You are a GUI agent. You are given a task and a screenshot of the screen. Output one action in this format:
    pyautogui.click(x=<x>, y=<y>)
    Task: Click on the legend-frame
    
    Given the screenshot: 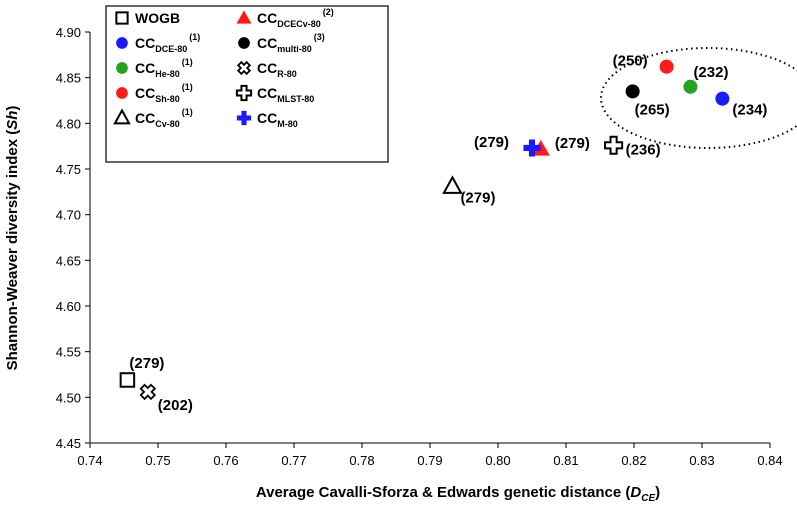 What is the action you would take?
    pyautogui.click(x=247, y=84)
    